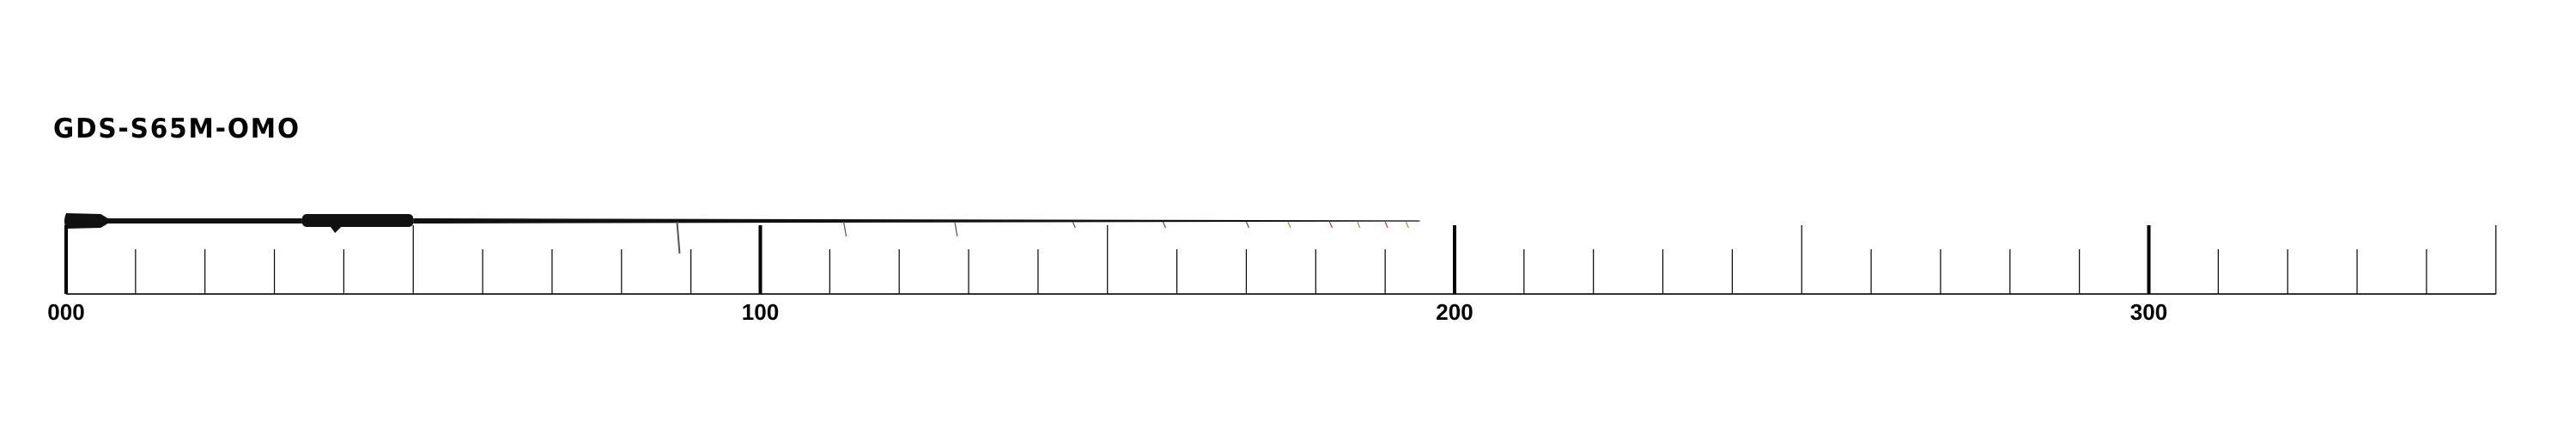 The height and width of the screenshot is (447, 2576). Describe the element at coordinates (917, 221) in the screenshot. I see `rod-blank` at that location.